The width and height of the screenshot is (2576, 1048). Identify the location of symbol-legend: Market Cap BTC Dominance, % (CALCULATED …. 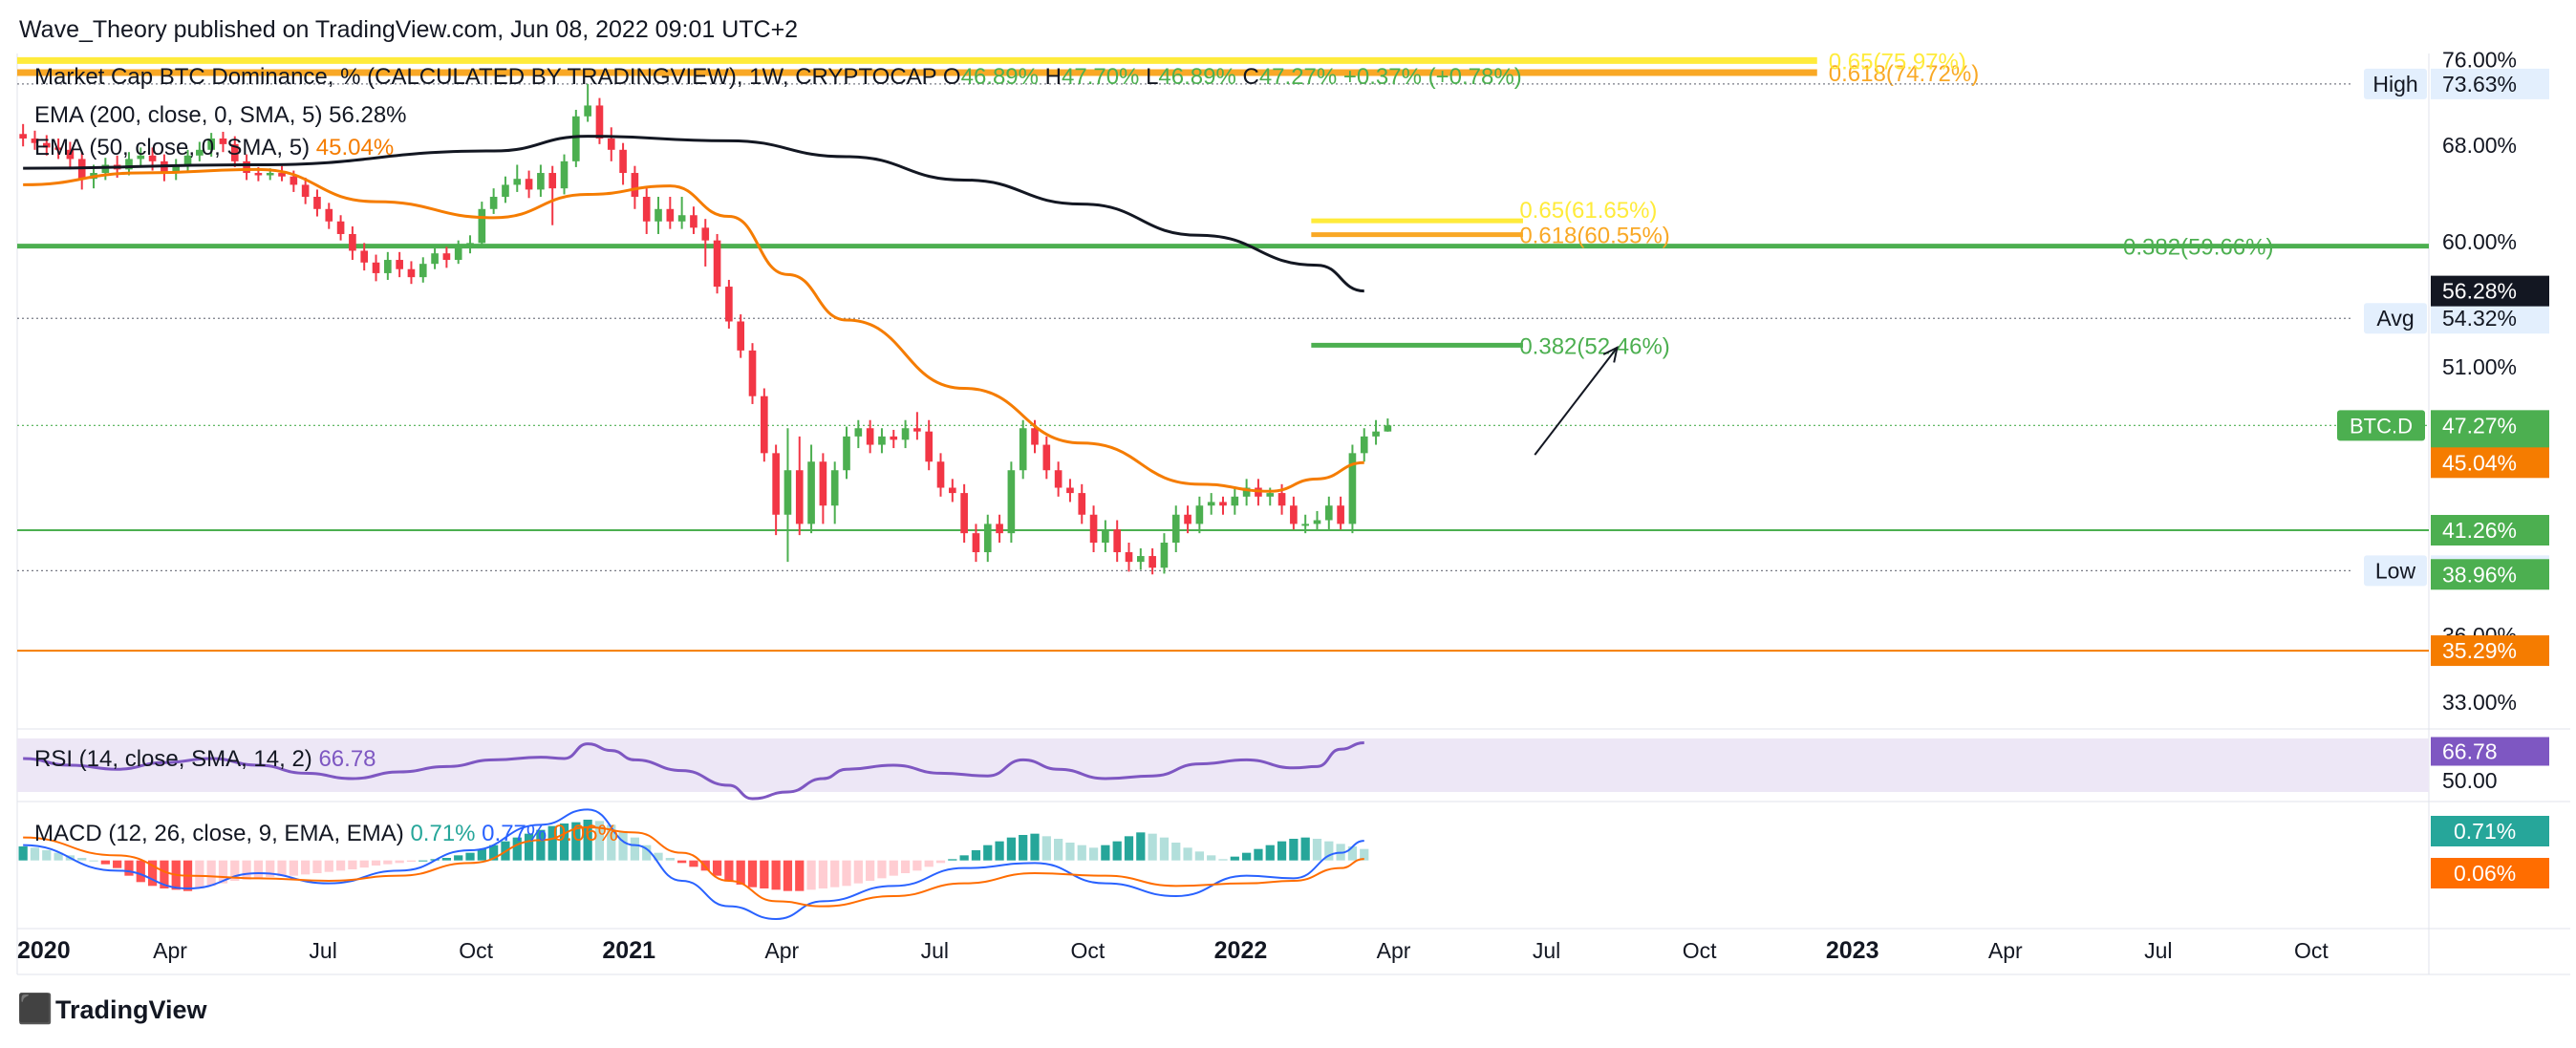
(778, 77).